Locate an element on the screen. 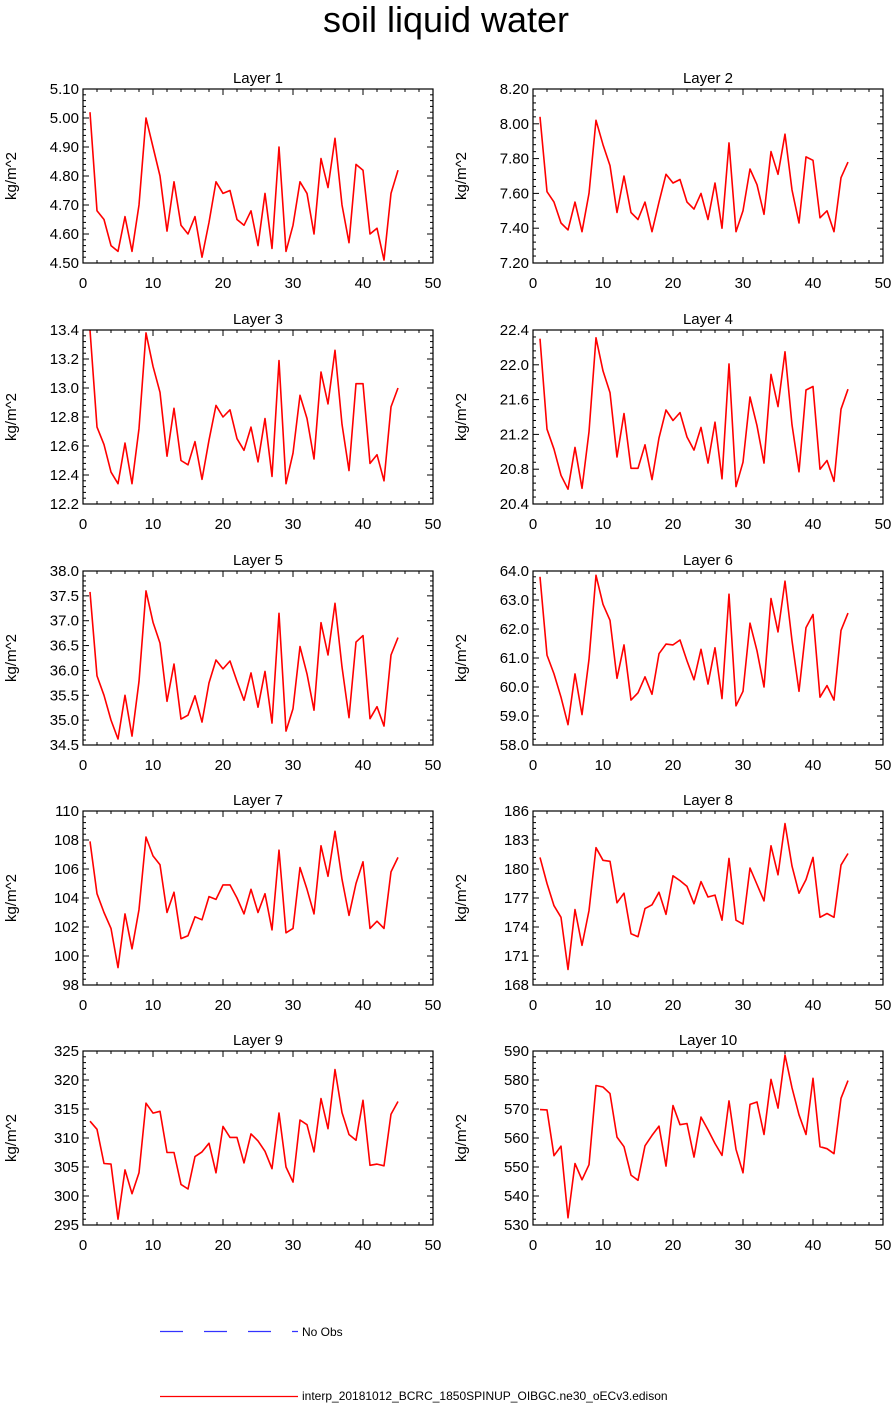  x-tick-label-layer-10: 30 is located at coordinates (743, 1245).